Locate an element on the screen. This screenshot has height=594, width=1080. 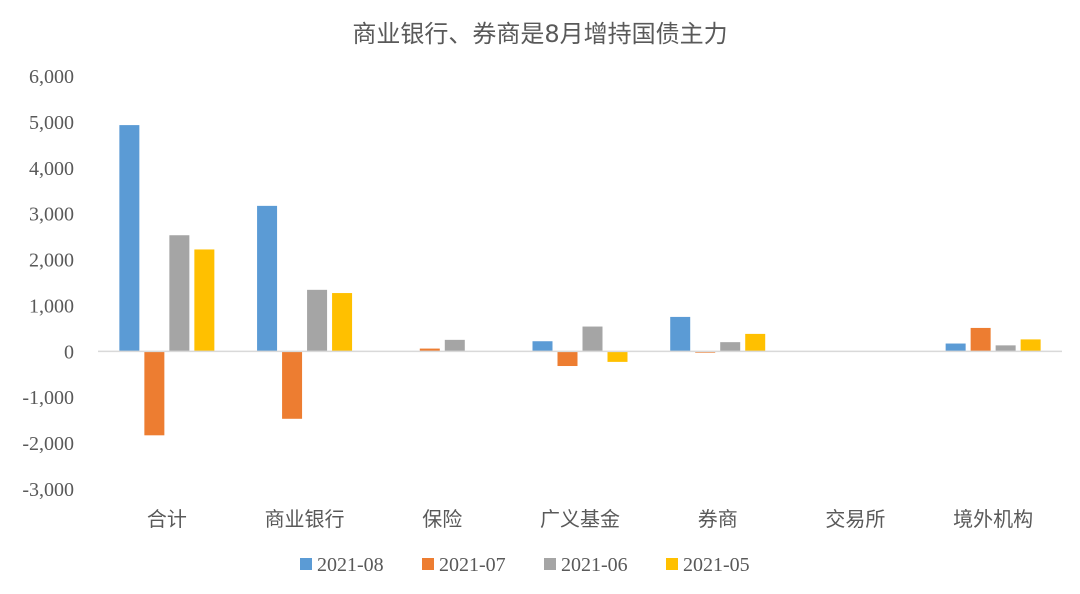
x-tick-label: 保险 is located at coordinates (442, 519).